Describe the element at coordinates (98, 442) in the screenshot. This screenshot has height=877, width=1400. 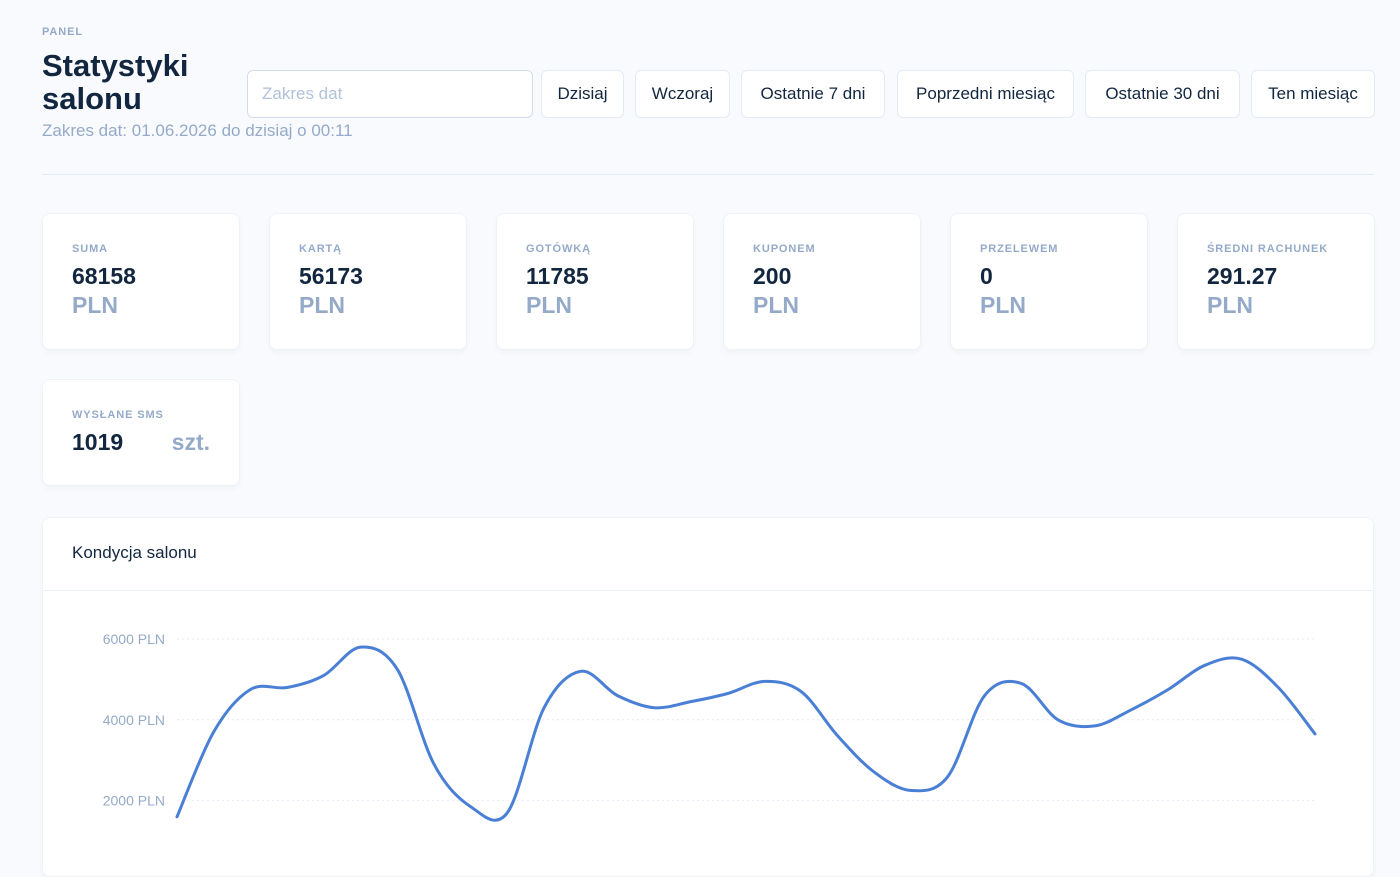
I see `stat-value: 1019` at that location.